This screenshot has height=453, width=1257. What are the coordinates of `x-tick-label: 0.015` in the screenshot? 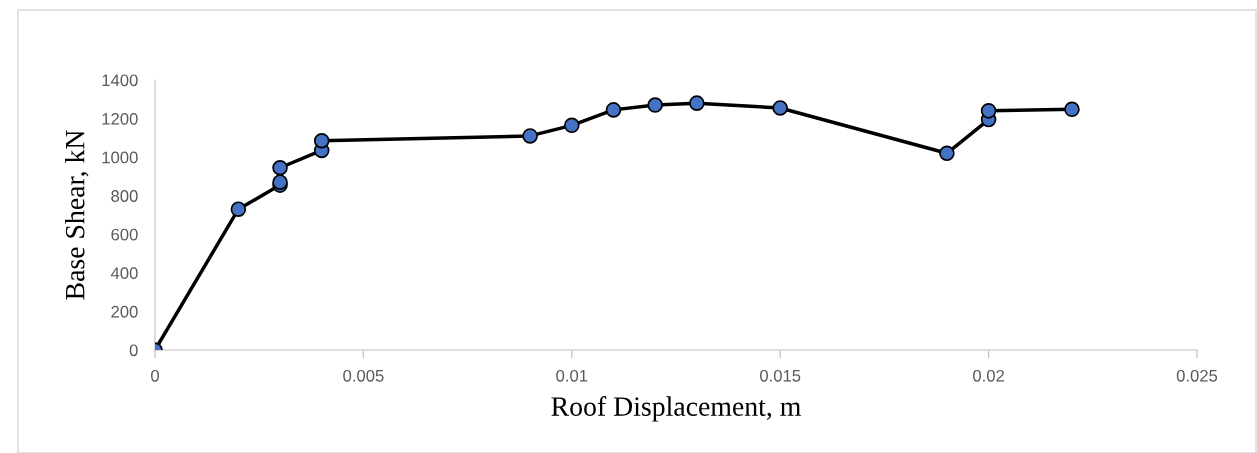 It's located at (780, 375).